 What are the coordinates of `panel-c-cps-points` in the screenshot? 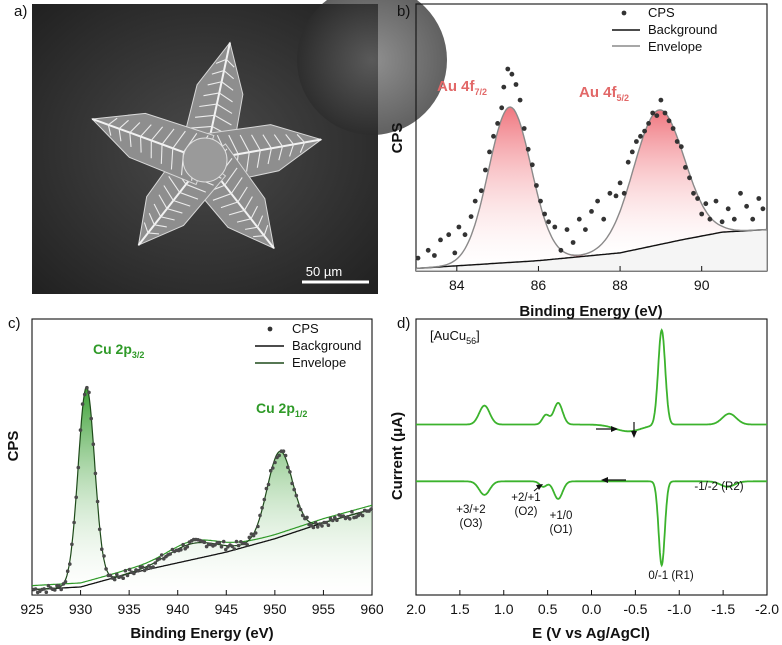 It's located at (202, 490).